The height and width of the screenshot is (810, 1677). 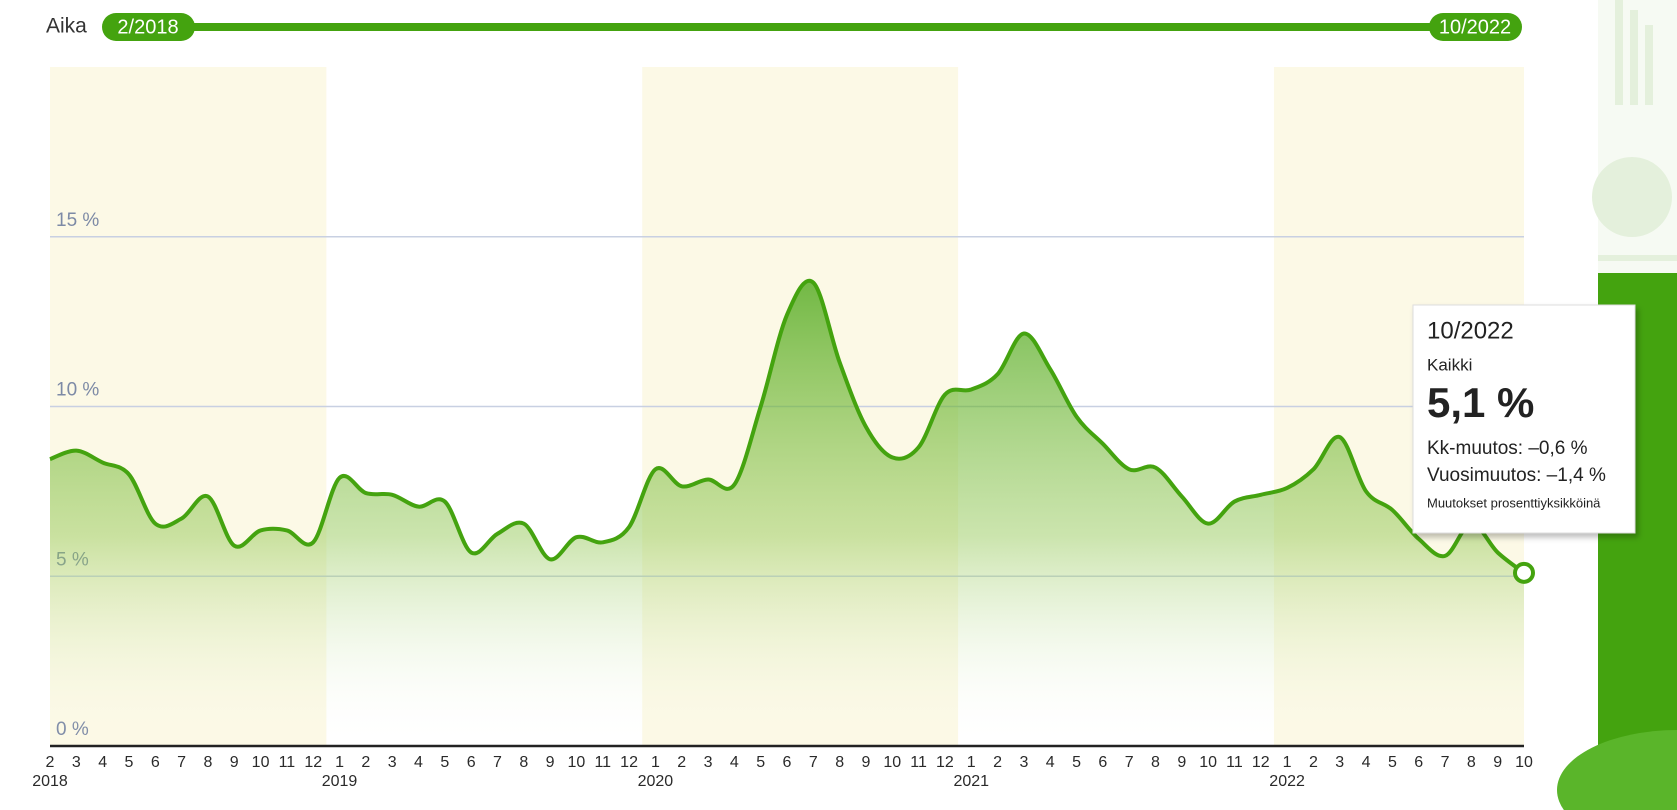 I want to click on tooltip-month-change: Kk-muutos: –0,6 %, so click(x=1507, y=448).